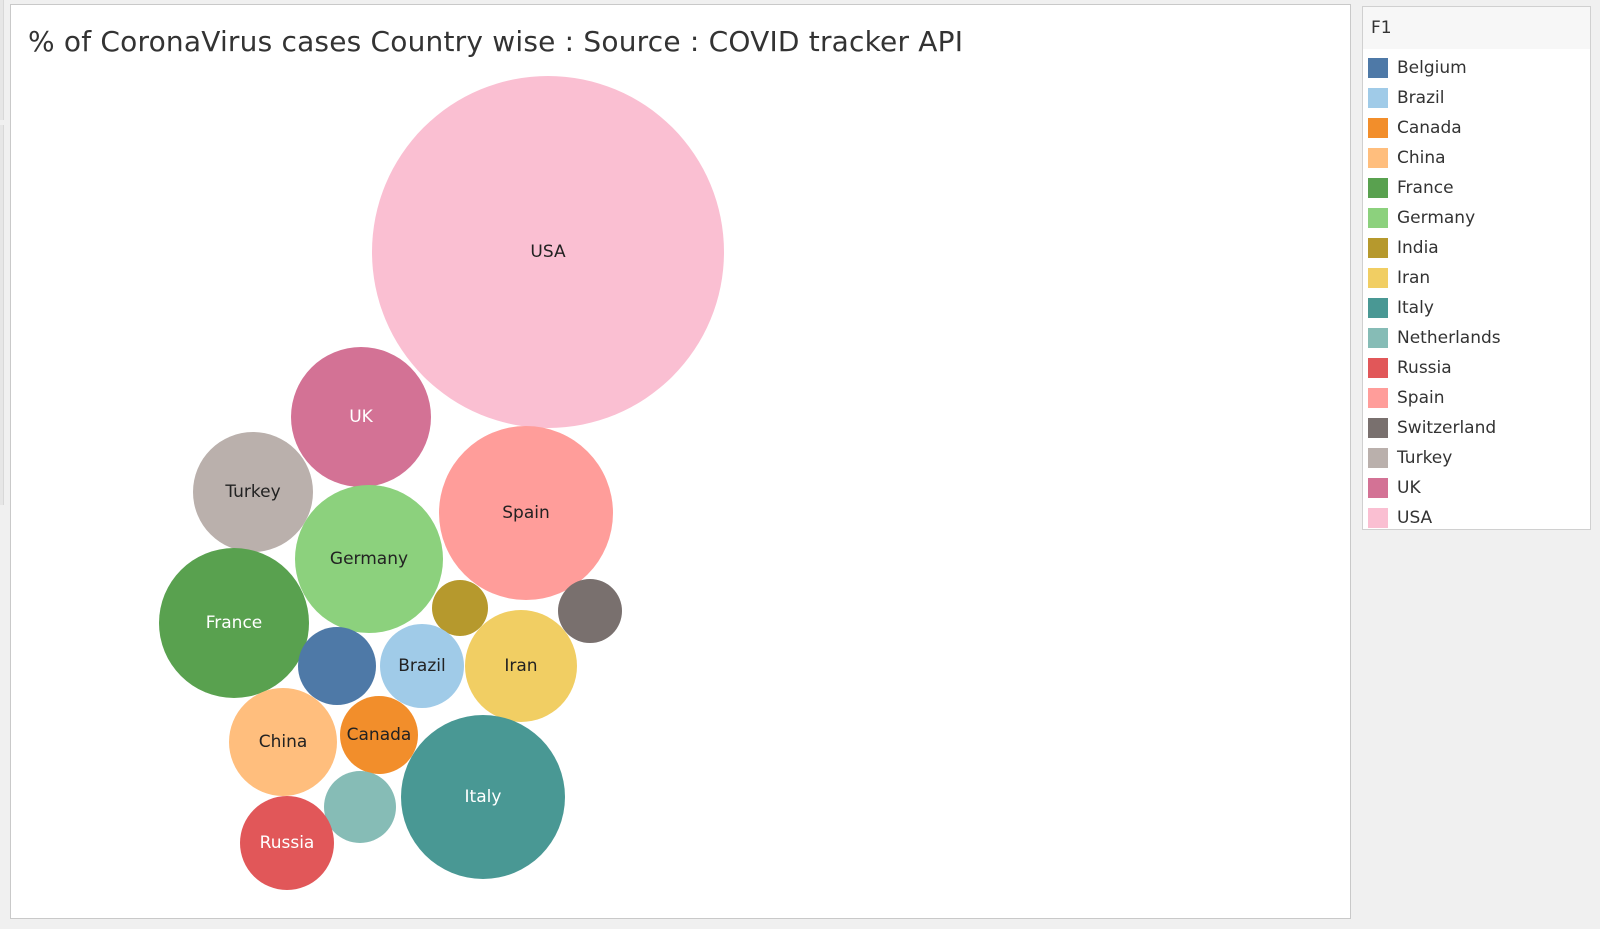  What do you see at coordinates (1414, 278) in the screenshot?
I see `legend-label: Iran` at bounding box center [1414, 278].